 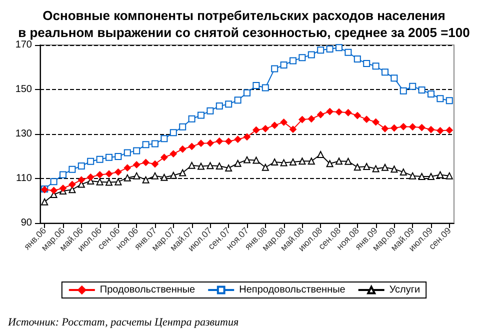 What do you see at coordinates (23, 89) in the screenshot?
I see `y-tick-label: 150` at bounding box center [23, 89].